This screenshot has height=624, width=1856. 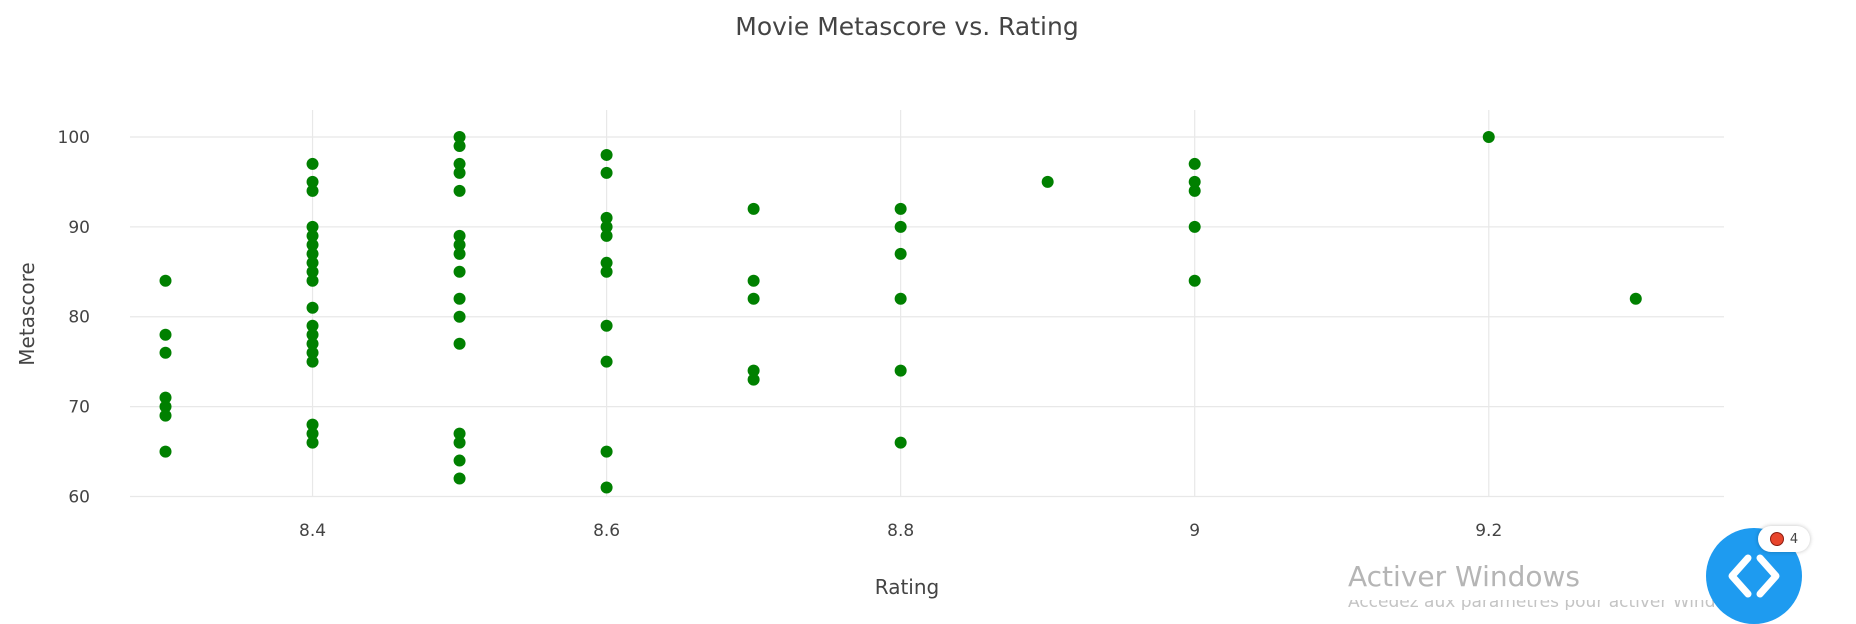 What do you see at coordinates (1488, 531) in the screenshot?
I see `x-tick-label: 9.2` at bounding box center [1488, 531].